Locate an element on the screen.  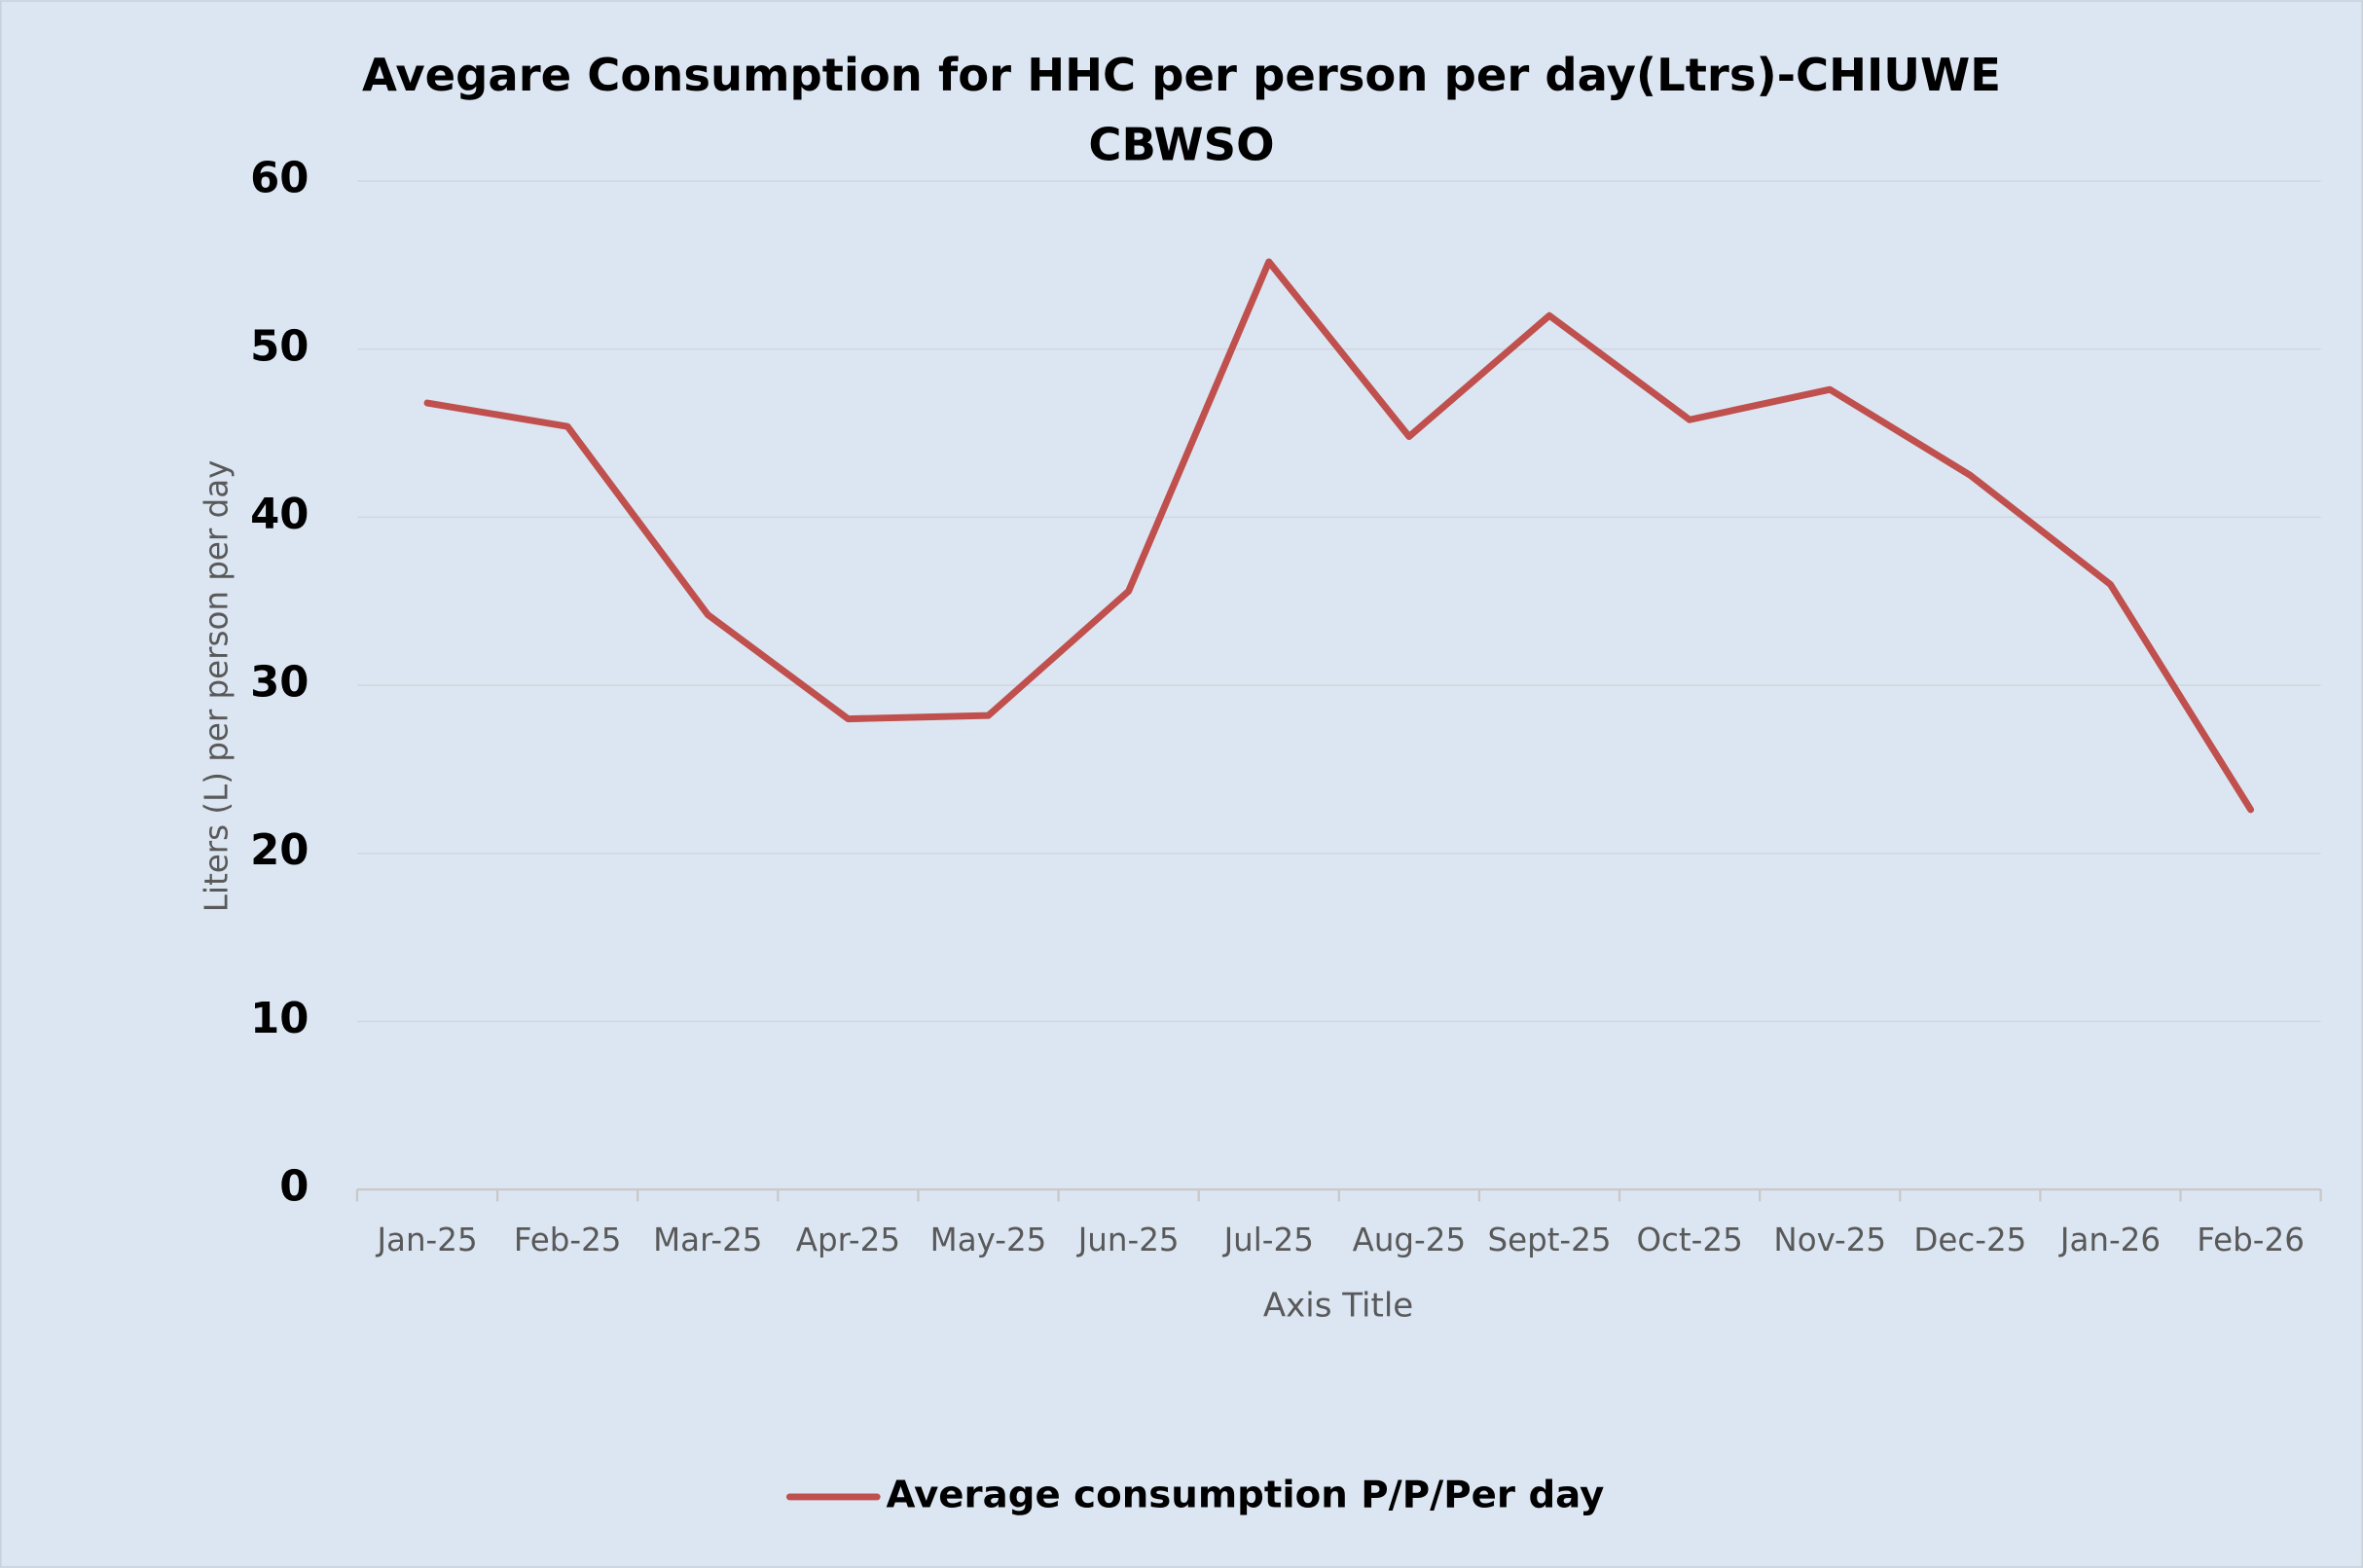
x-tick-label: Feb-26 is located at coordinates (2251, 1240).